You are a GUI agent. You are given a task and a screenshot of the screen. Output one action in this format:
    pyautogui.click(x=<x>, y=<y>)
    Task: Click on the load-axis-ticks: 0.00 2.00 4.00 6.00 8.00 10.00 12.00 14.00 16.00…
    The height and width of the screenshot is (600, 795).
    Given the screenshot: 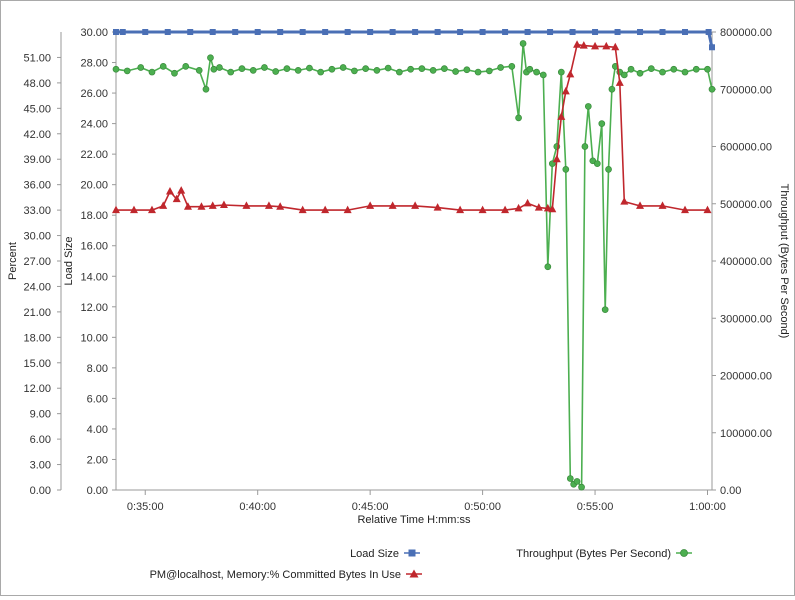 What is the action you would take?
    pyautogui.click(x=98, y=262)
    